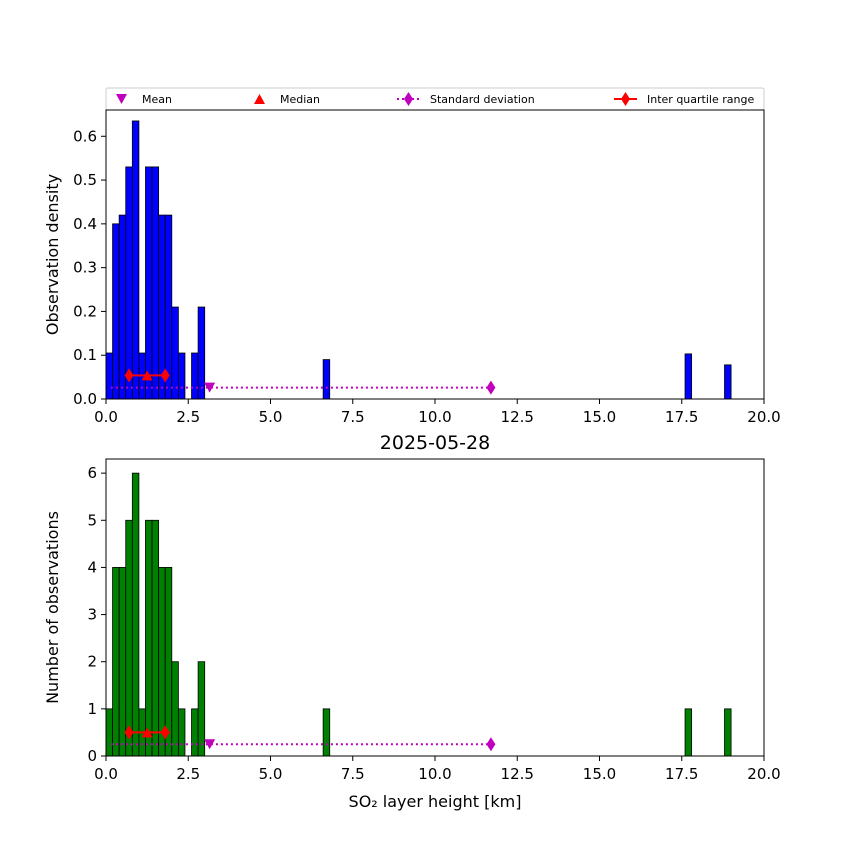 This screenshot has height=850, width=850. What do you see at coordinates (259, 99) in the screenshot?
I see `median-marker-icon` at bounding box center [259, 99].